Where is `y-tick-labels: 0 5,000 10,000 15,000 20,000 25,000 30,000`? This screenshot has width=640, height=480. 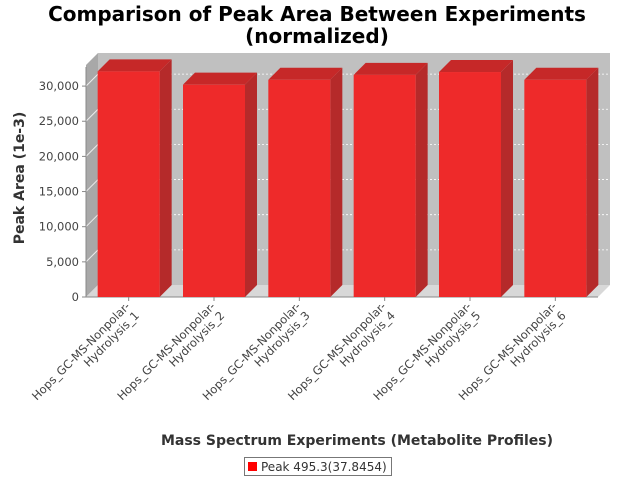 y-tick-labels: 0 5,000 10,000 15,000 20,000 25,000 30,000 is located at coordinates (59, 191).